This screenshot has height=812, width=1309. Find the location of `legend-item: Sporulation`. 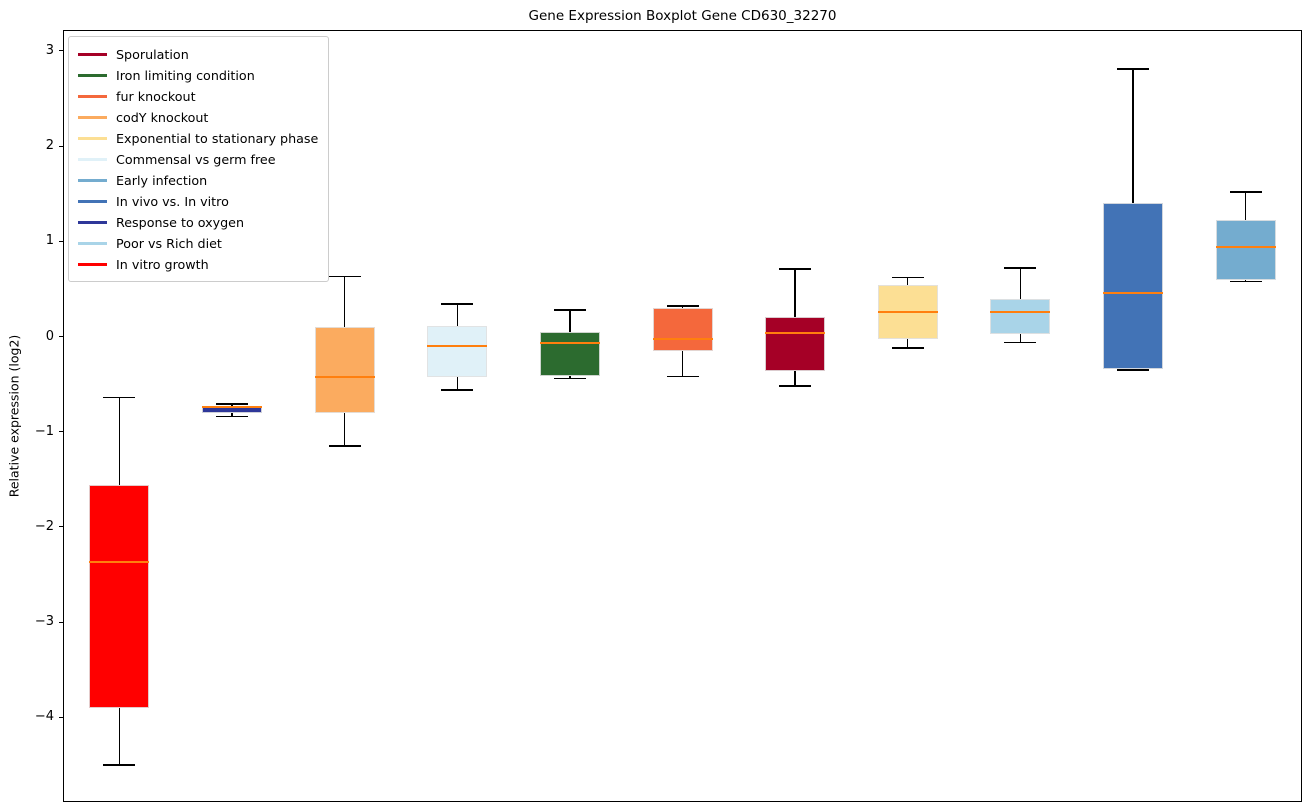

legend-item: Sporulation is located at coordinates (198, 54).